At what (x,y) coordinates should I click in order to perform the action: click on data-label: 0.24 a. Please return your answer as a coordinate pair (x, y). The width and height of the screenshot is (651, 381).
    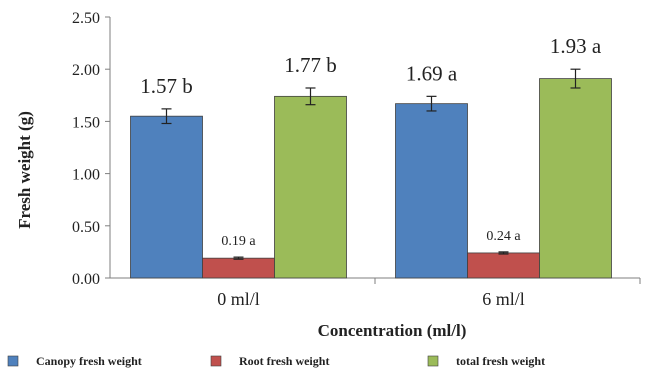
    Looking at the image, I should click on (503, 236).